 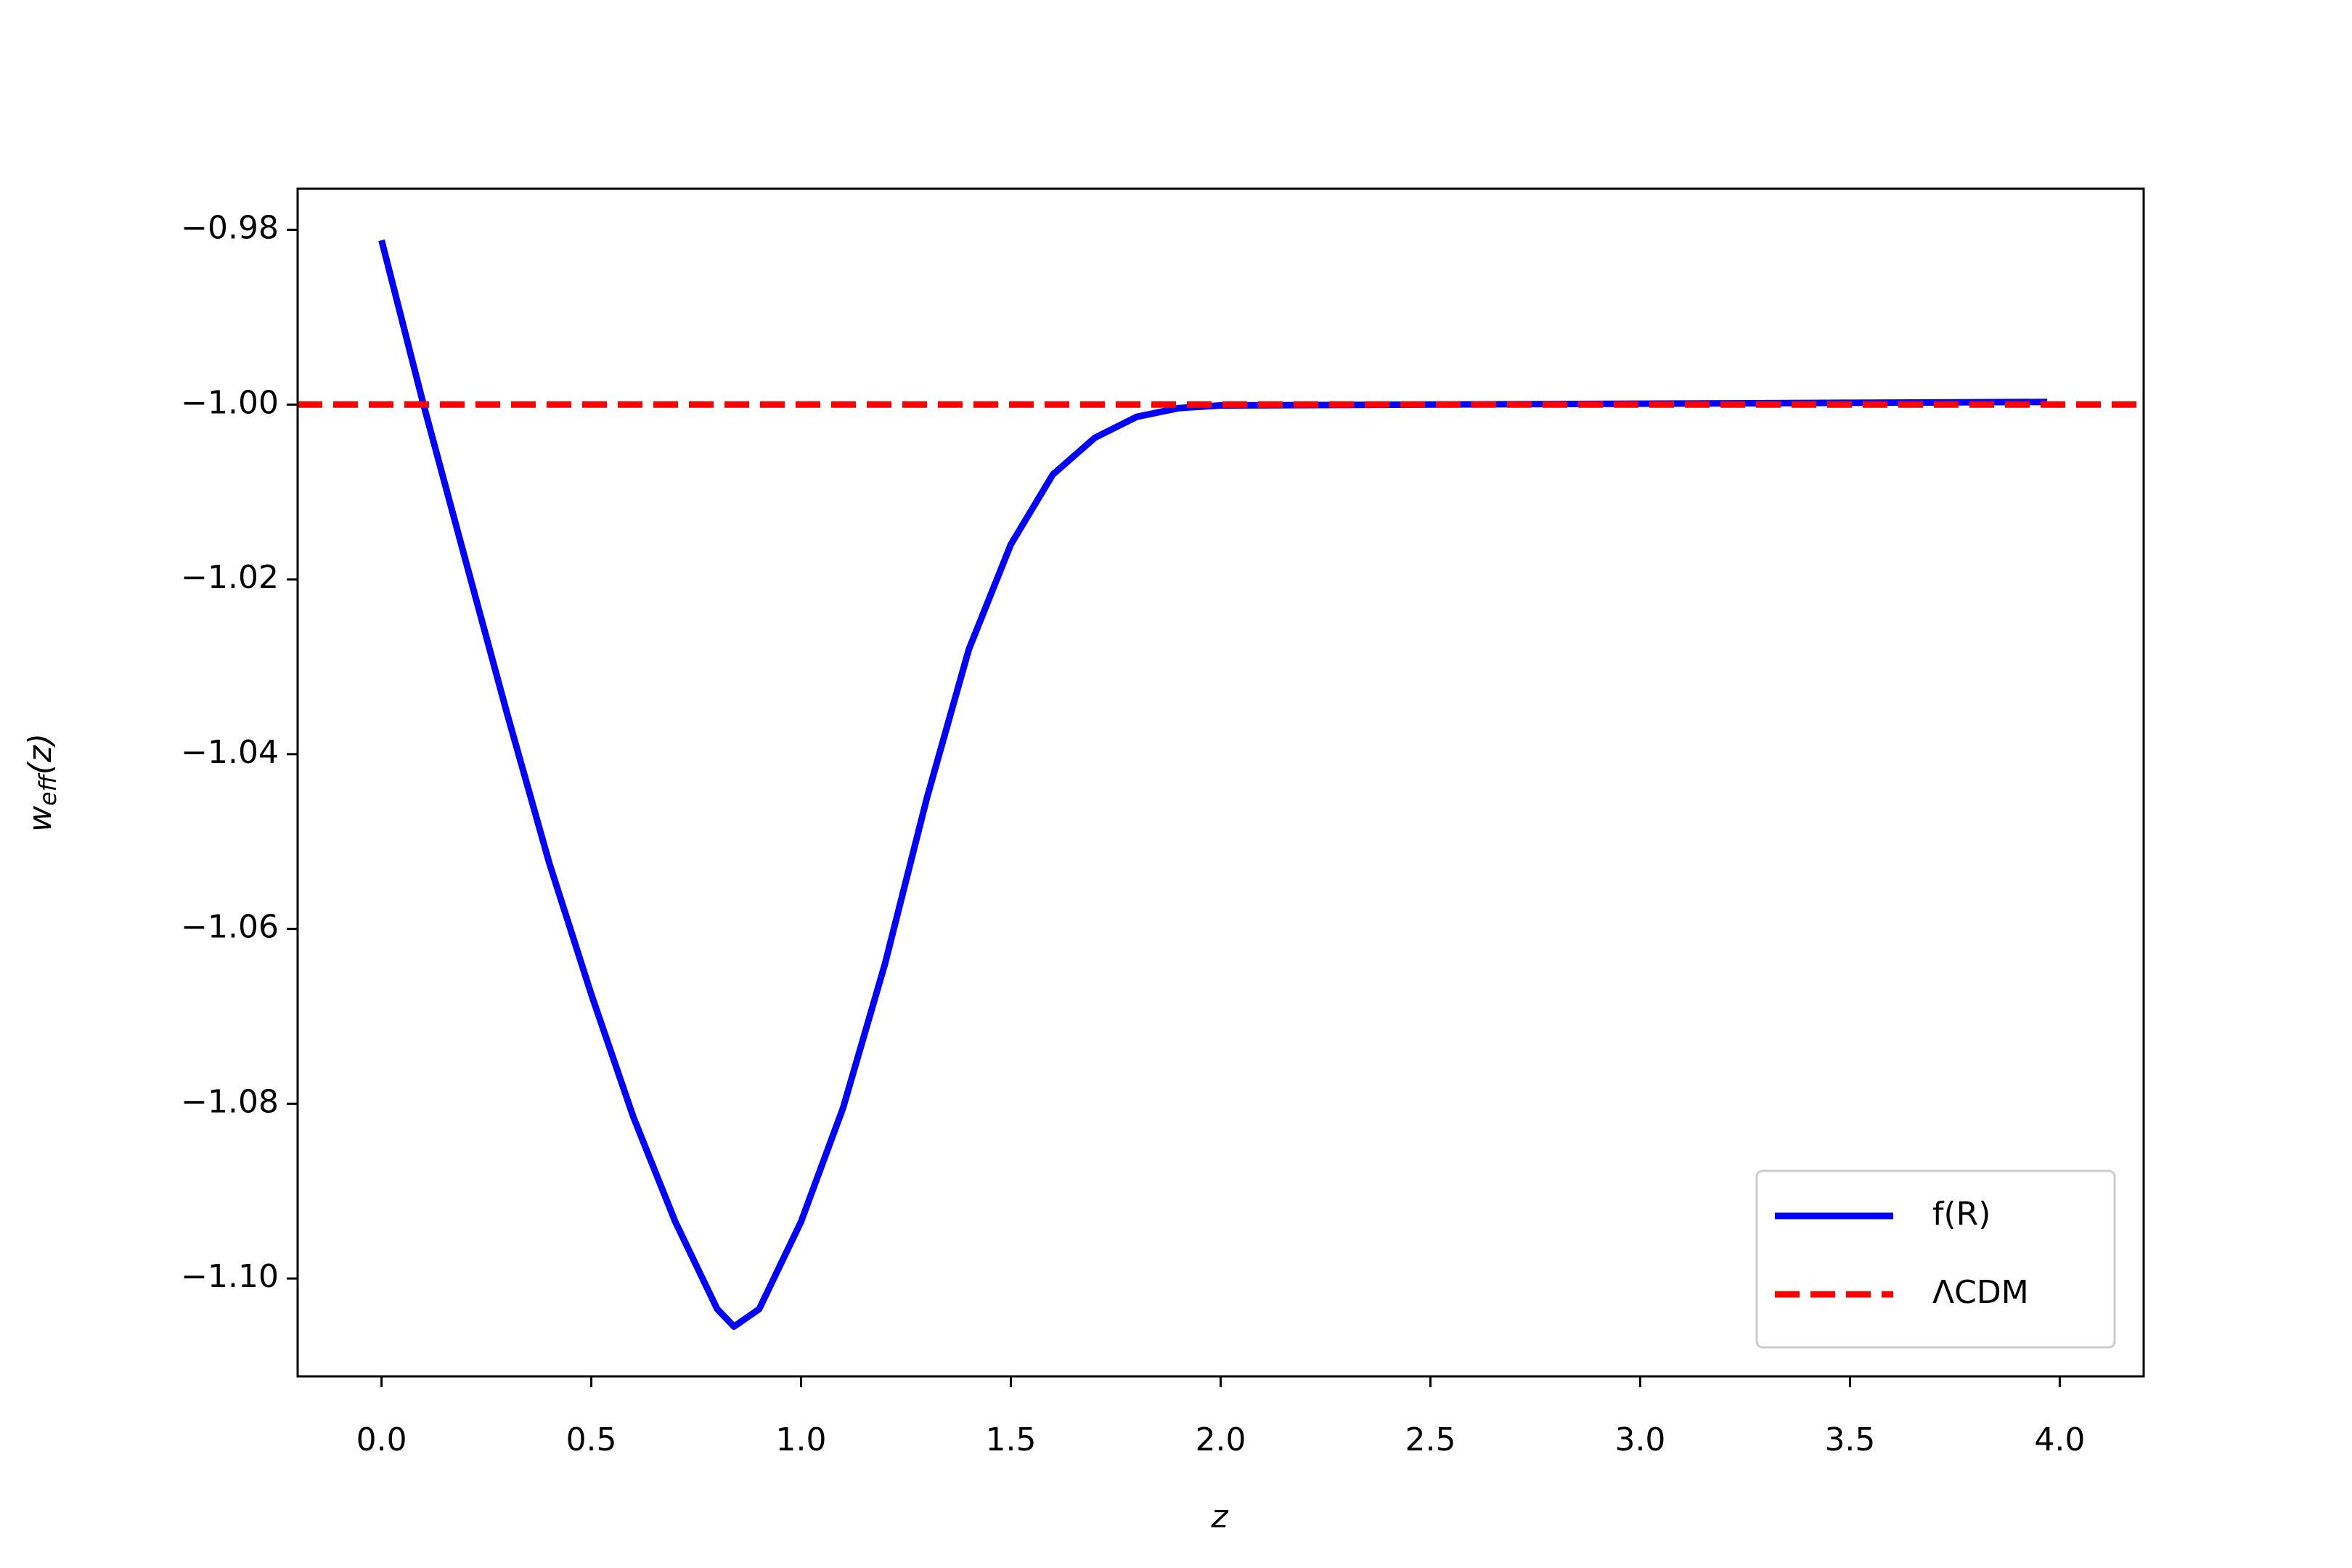 I want to click on x-tick-label: 3.5, so click(x=1850, y=1440).